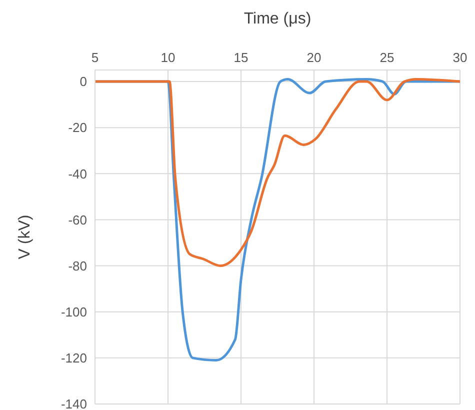 The height and width of the screenshot is (410, 475). I want to click on x-tick-label: 5, so click(95, 57).